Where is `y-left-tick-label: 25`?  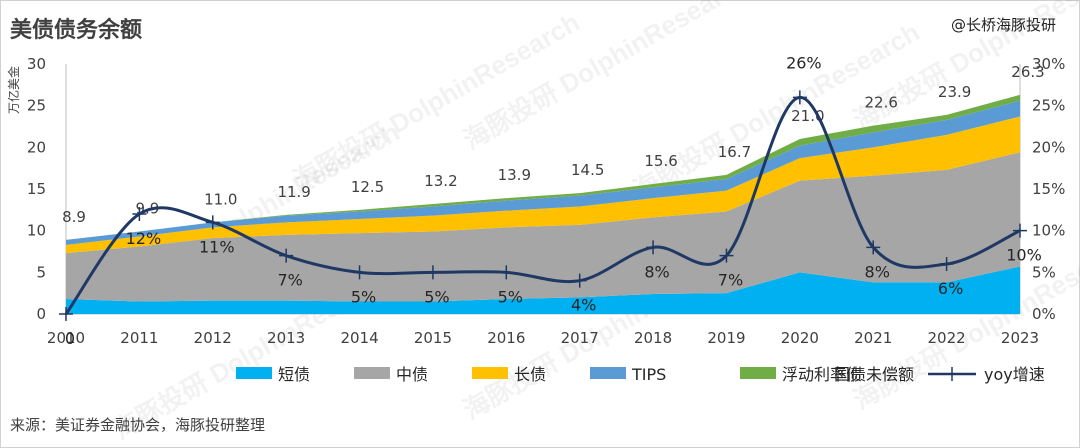 y-left-tick-label: 25 is located at coordinates (36, 106).